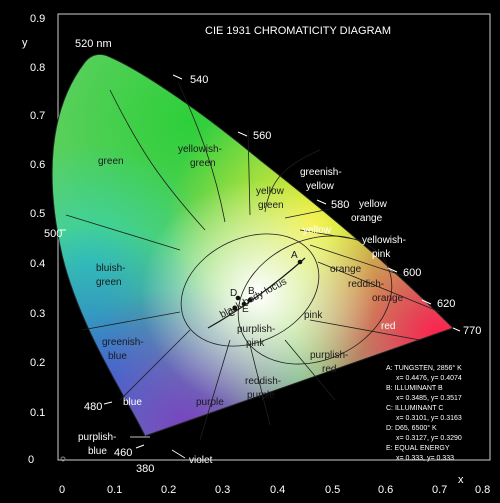  What do you see at coordinates (439, 490) in the screenshot?
I see `x-tick: 0.7` at bounding box center [439, 490].